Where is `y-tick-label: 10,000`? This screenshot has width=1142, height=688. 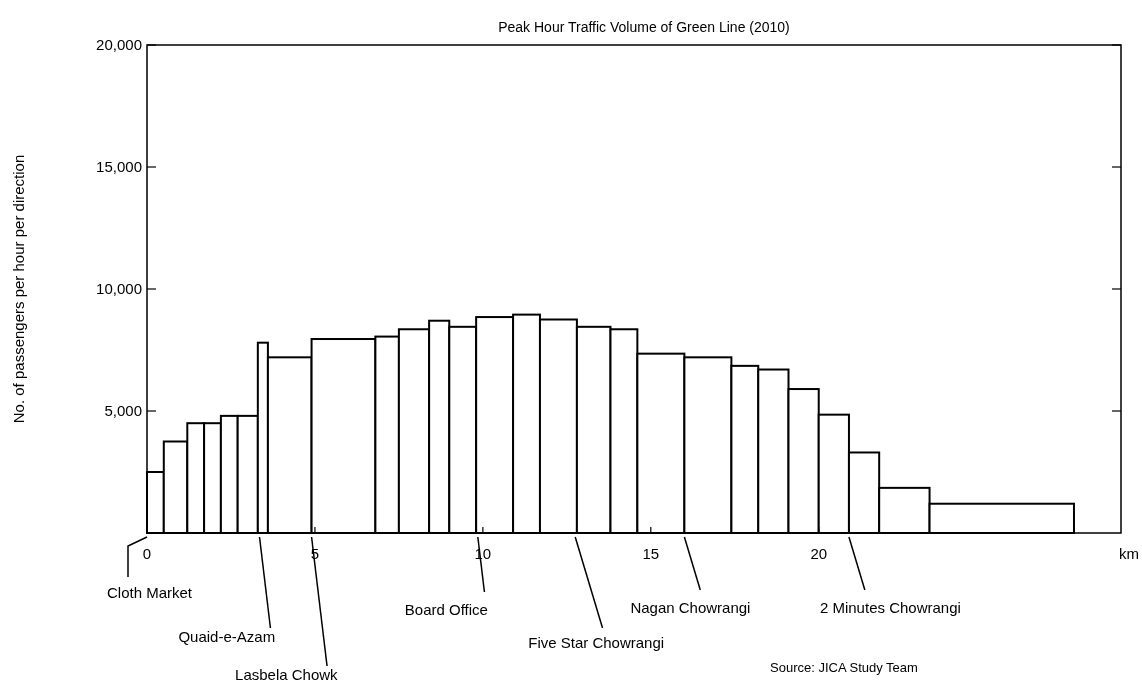 y-tick-label: 10,000 is located at coordinates (119, 289).